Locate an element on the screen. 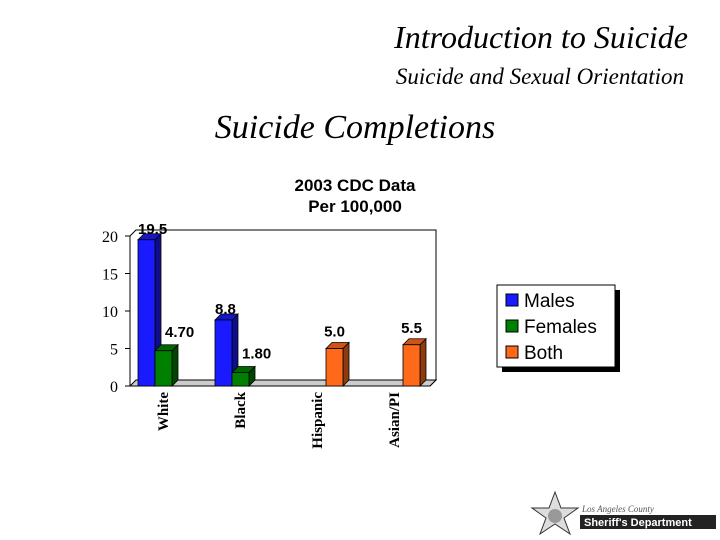 The image size is (720, 540). x-tick-label: Asian/PI is located at coordinates (395, 420).